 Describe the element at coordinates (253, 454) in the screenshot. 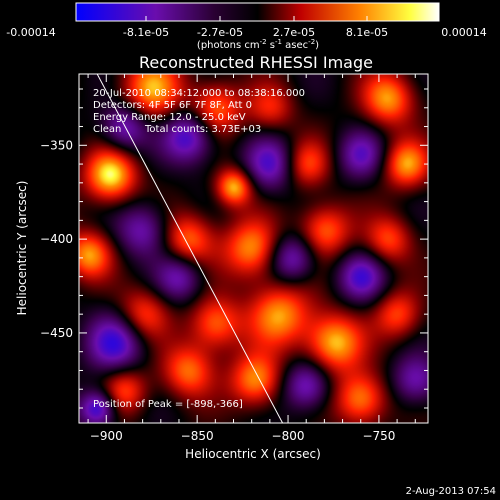

I see `x-axis-label: Heliocentric X (arcsec)` at that location.